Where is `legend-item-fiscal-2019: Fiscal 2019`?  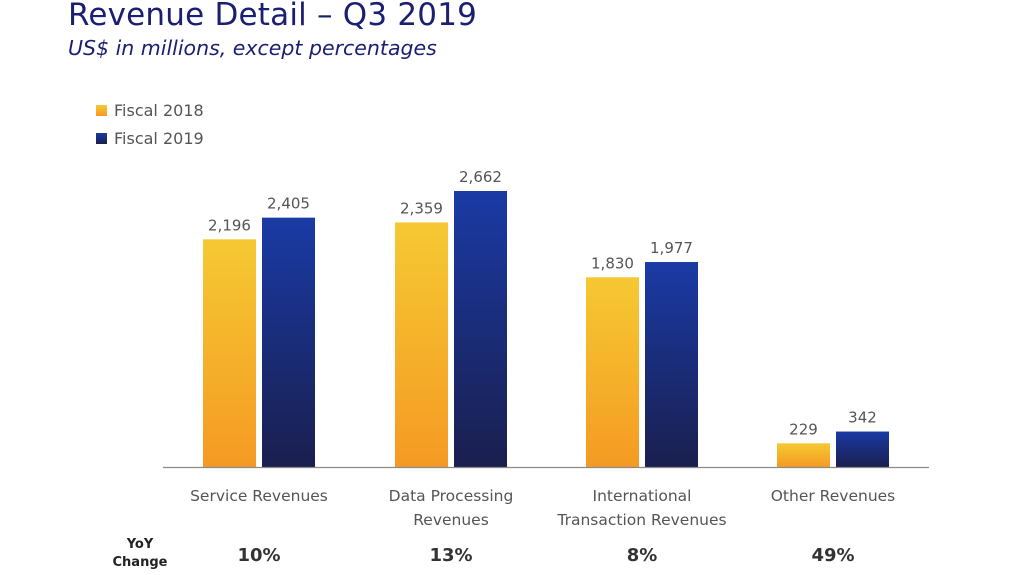
legend-item-fiscal-2019: Fiscal 2019 is located at coordinates (150, 138).